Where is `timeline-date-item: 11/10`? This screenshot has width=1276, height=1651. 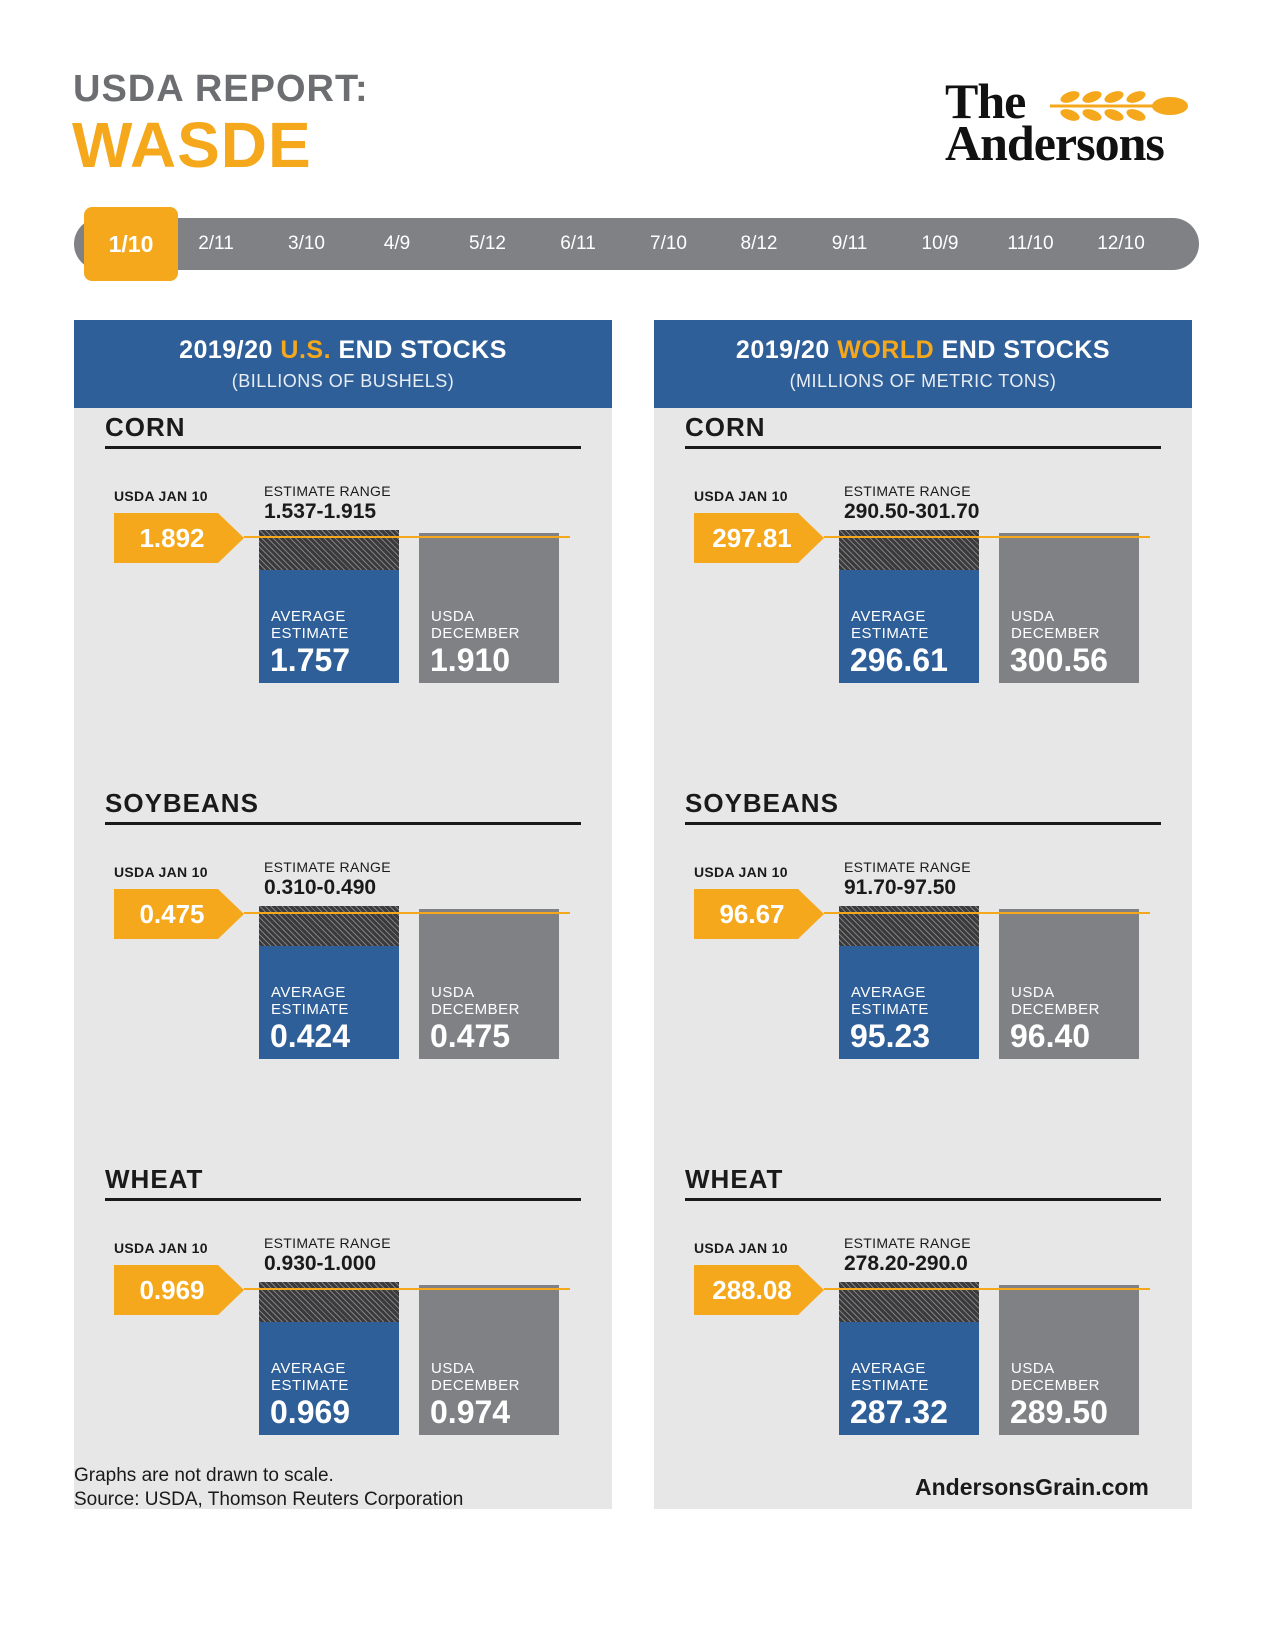 timeline-date-item: 11/10 is located at coordinates (1030, 243).